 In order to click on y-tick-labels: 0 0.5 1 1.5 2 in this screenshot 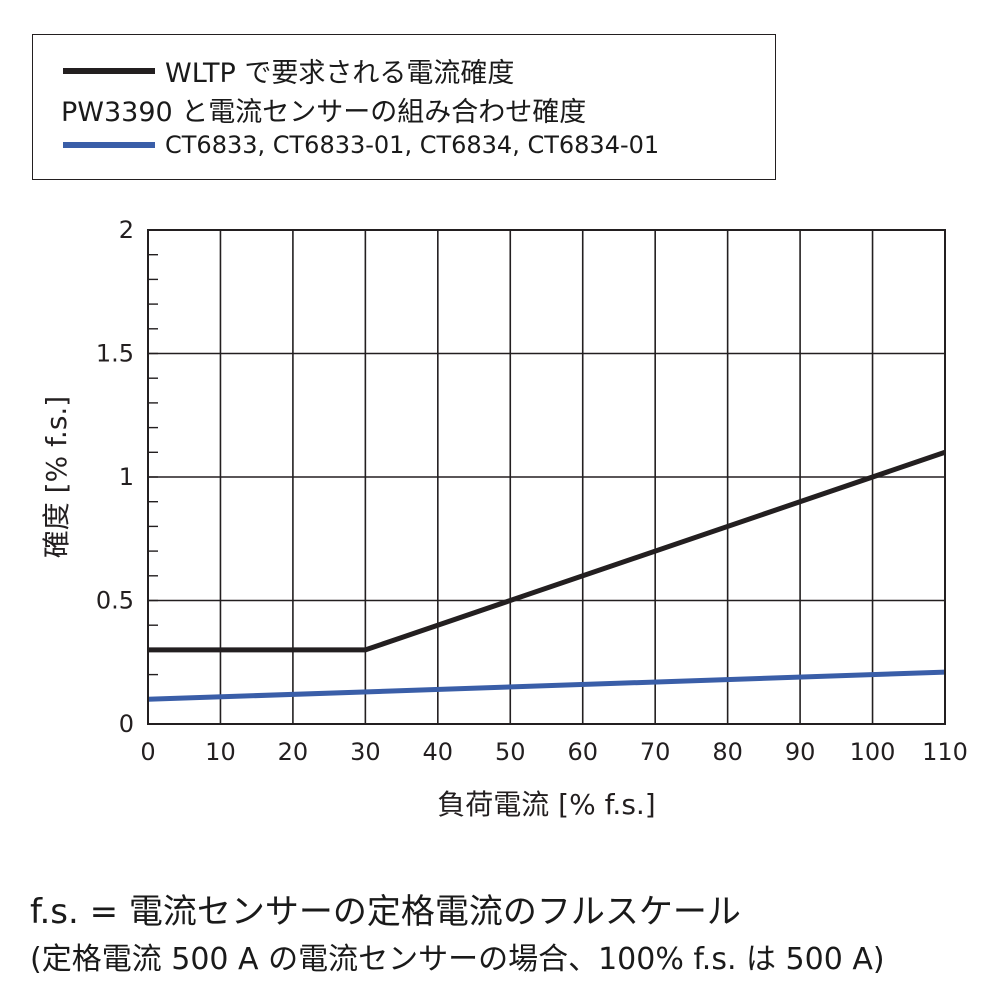, I will do `click(115, 477)`.